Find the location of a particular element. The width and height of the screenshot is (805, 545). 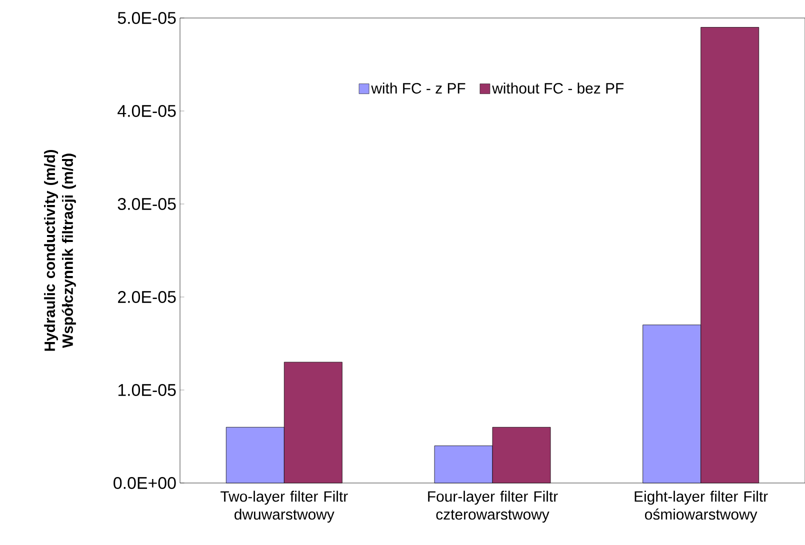

legend-label: with FC - z PF is located at coordinates (418, 88).